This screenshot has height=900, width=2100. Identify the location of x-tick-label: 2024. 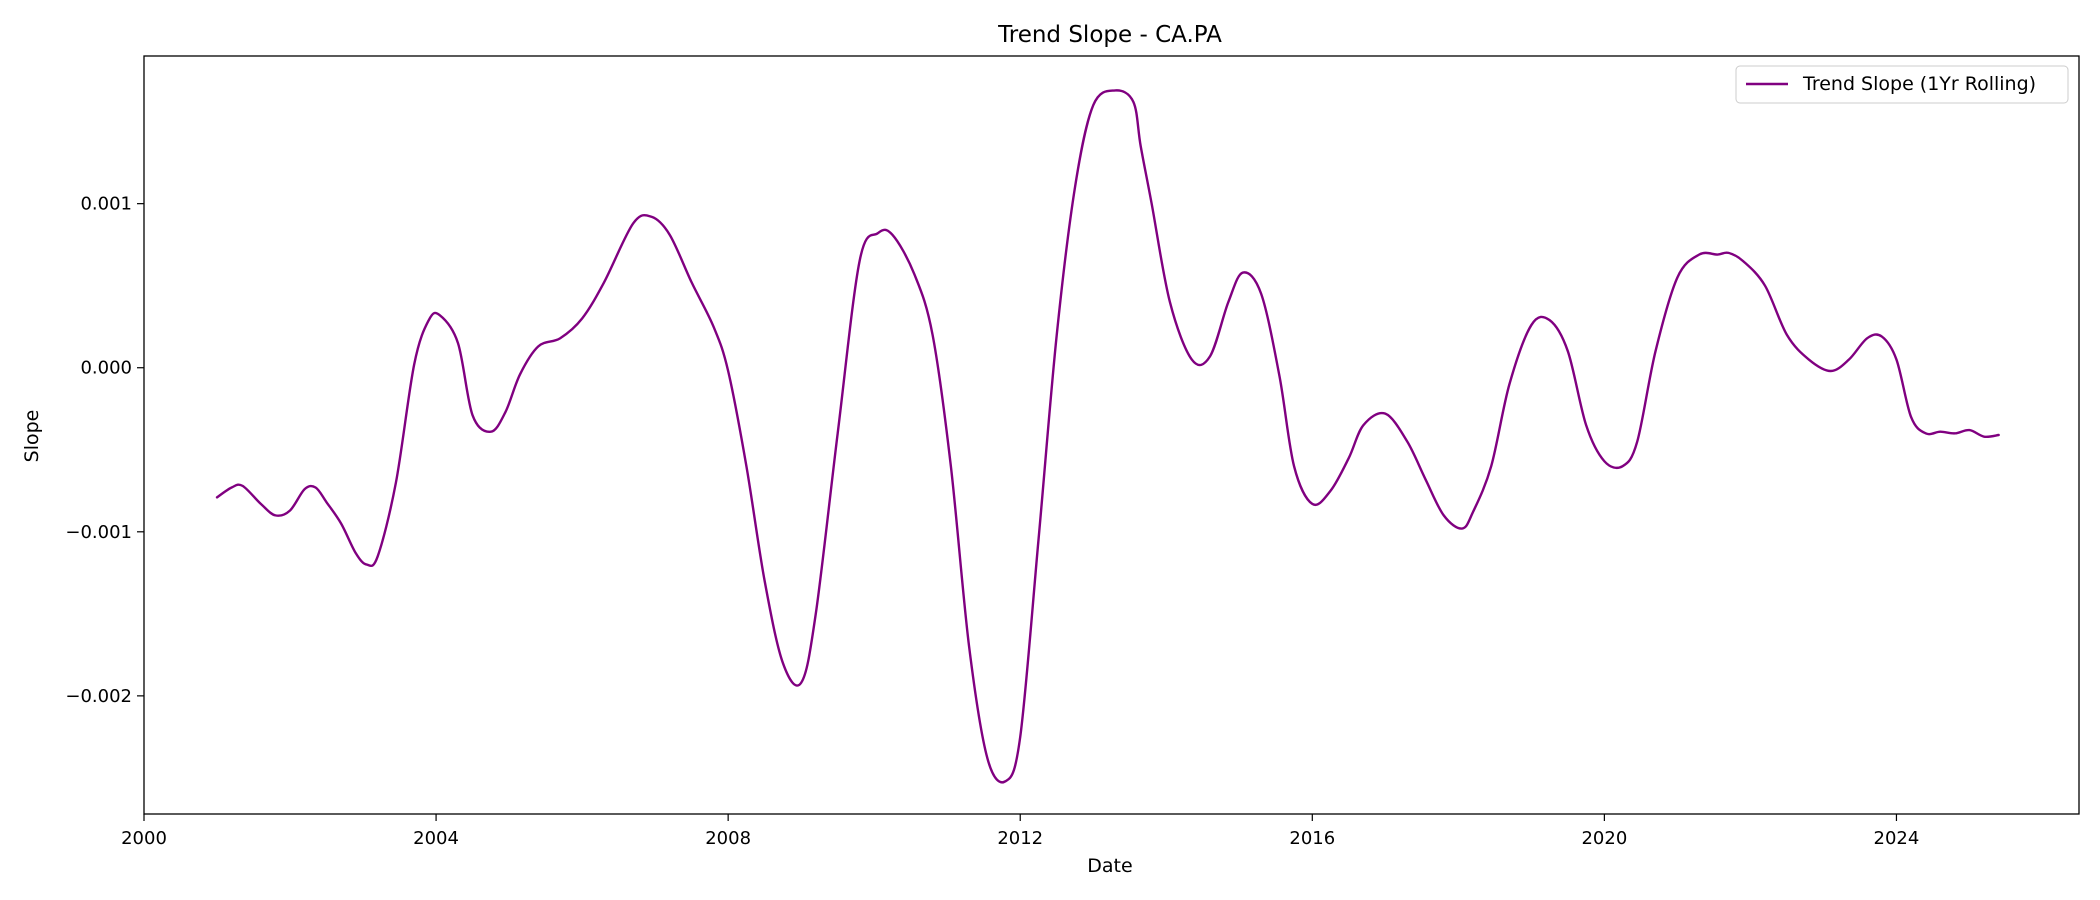
(1897, 838).